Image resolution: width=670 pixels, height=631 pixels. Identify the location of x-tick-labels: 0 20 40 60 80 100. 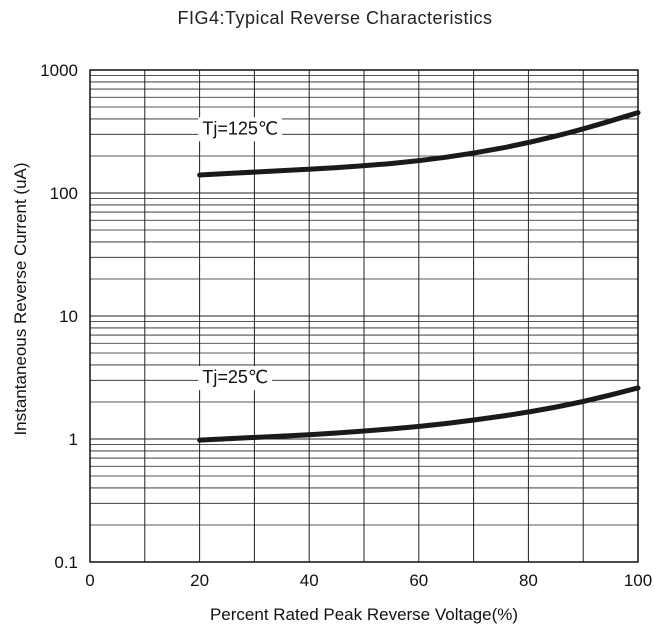
(368, 580).